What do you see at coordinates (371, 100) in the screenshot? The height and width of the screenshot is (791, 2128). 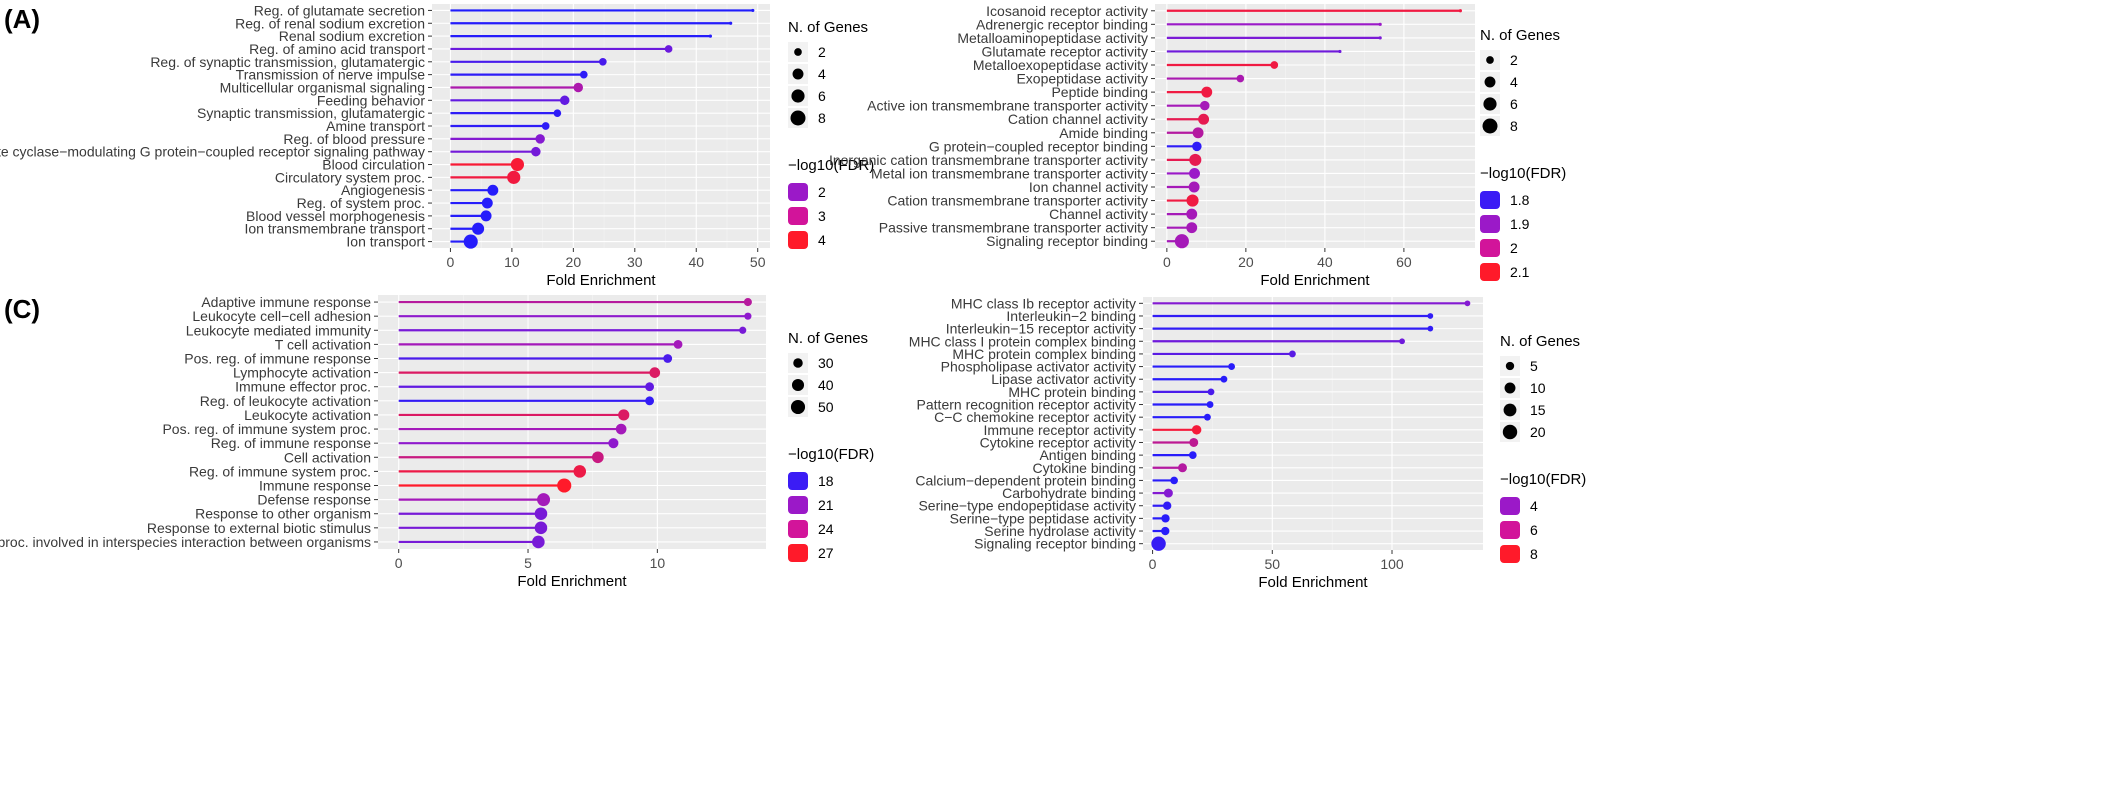 I see `term-label: Feeding behavior` at bounding box center [371, 100].